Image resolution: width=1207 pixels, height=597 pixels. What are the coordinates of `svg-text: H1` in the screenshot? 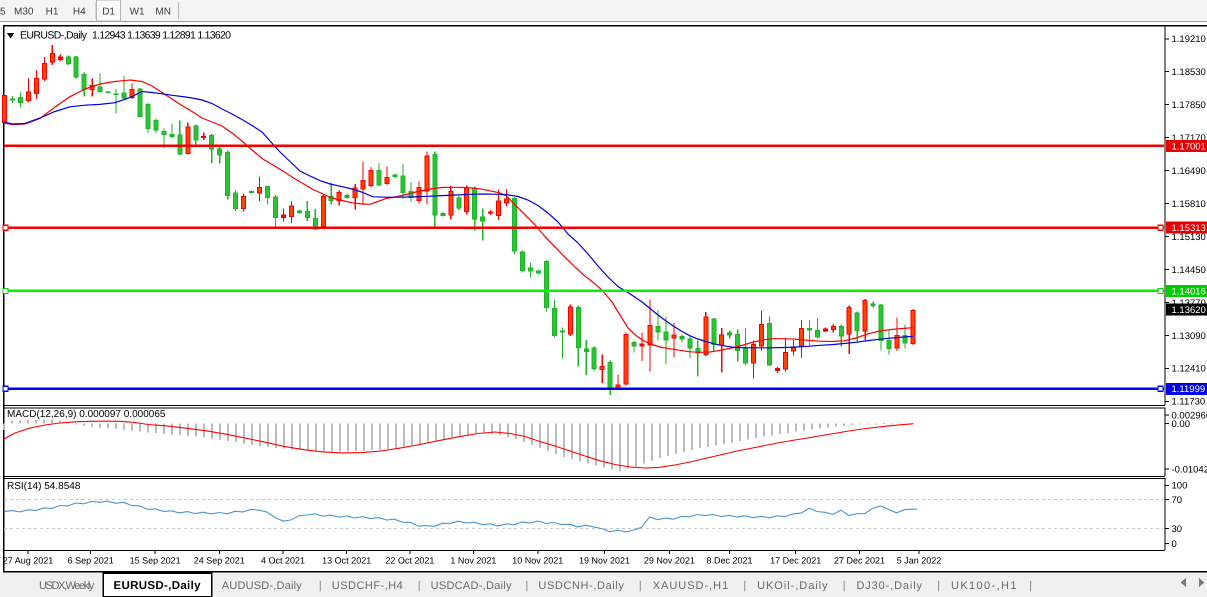 It's located at (52, 12).